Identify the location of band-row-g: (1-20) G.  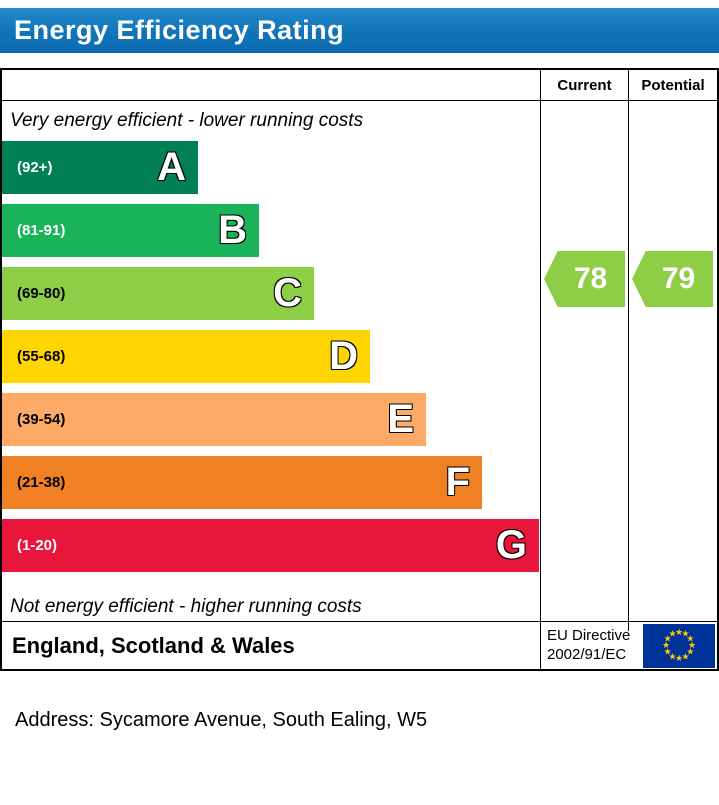
(271, 545).